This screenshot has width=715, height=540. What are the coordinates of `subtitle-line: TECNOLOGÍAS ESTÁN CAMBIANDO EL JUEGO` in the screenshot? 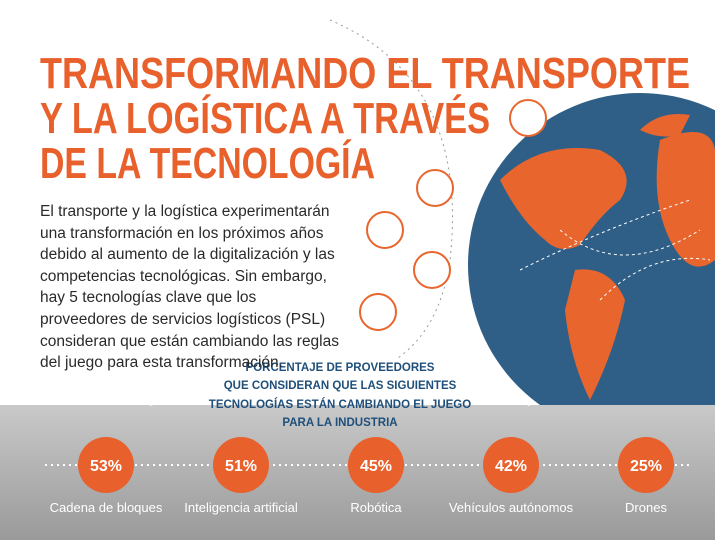 It's located at (340, 404).